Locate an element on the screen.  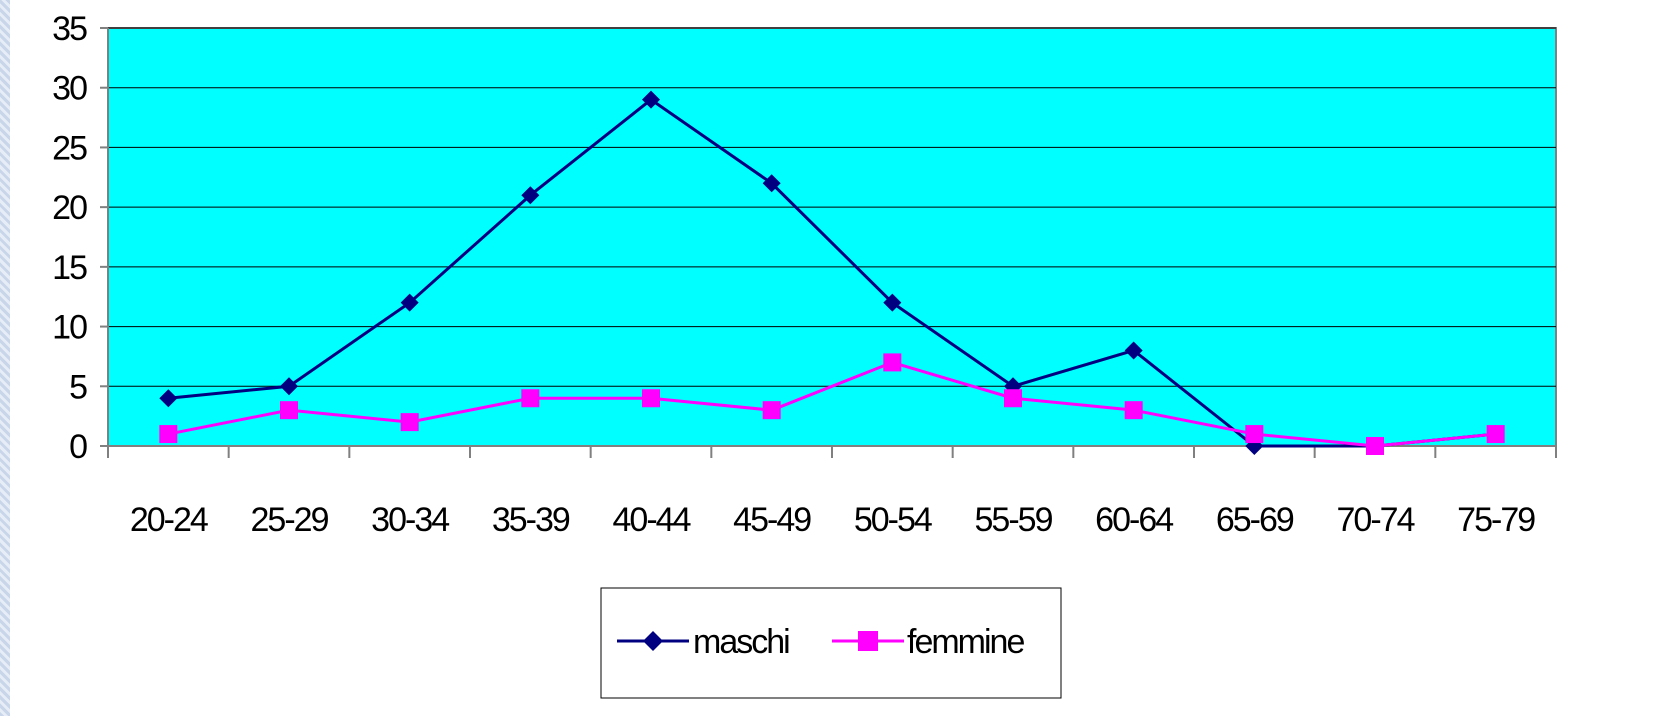
series-femmine is located at coordinates (832, 404).